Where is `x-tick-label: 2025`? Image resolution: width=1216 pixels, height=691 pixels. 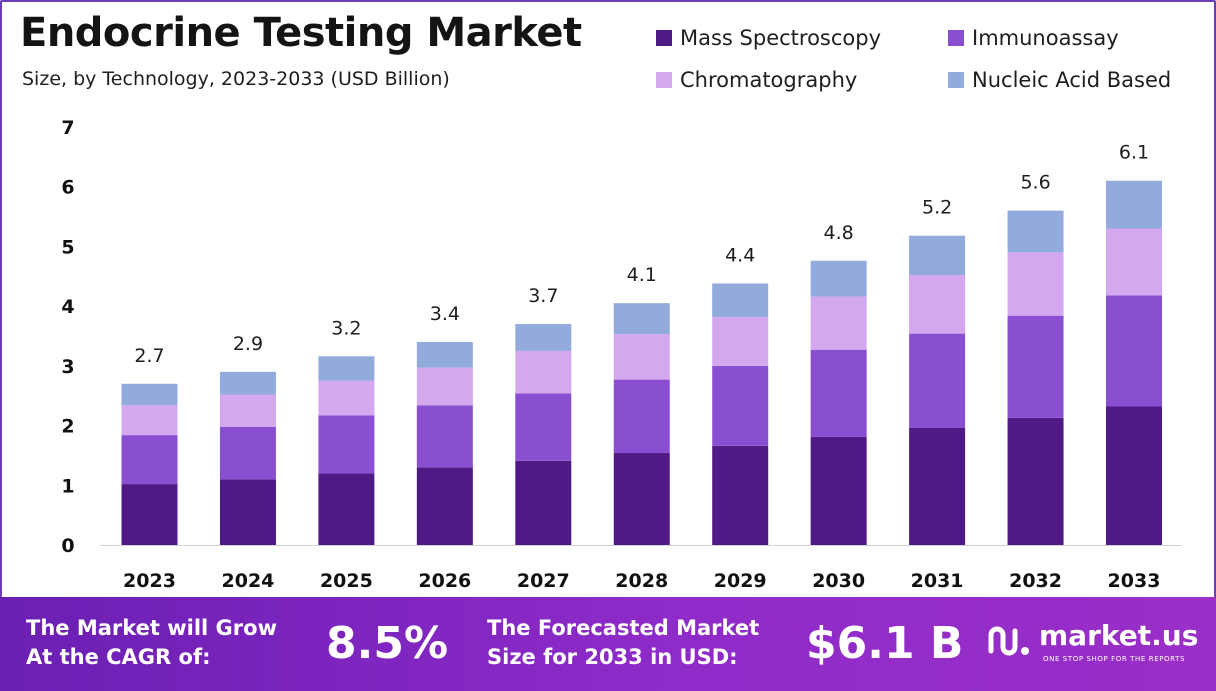
x-tick-label: 2025 is located at coordinates (346, 581).